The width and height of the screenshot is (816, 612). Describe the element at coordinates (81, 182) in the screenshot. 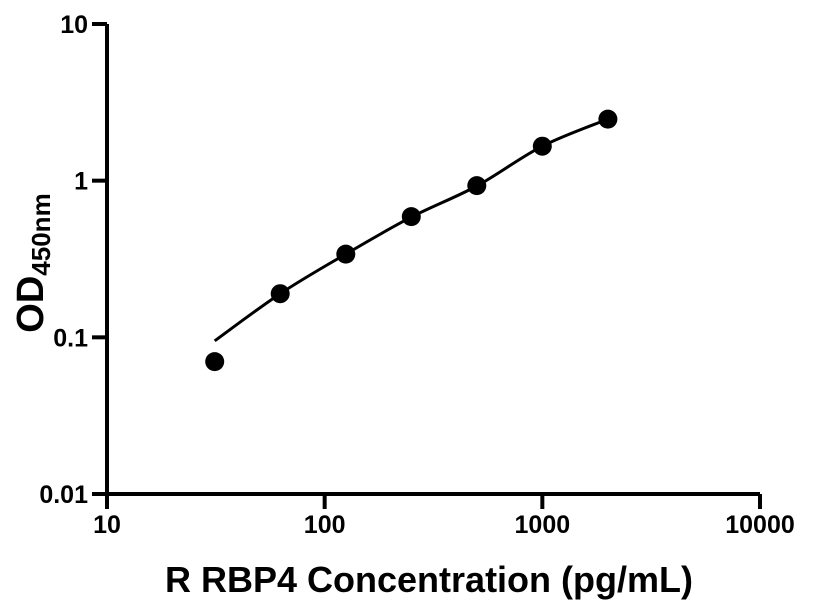

I see `y-tick-label-1: 1` at that location.